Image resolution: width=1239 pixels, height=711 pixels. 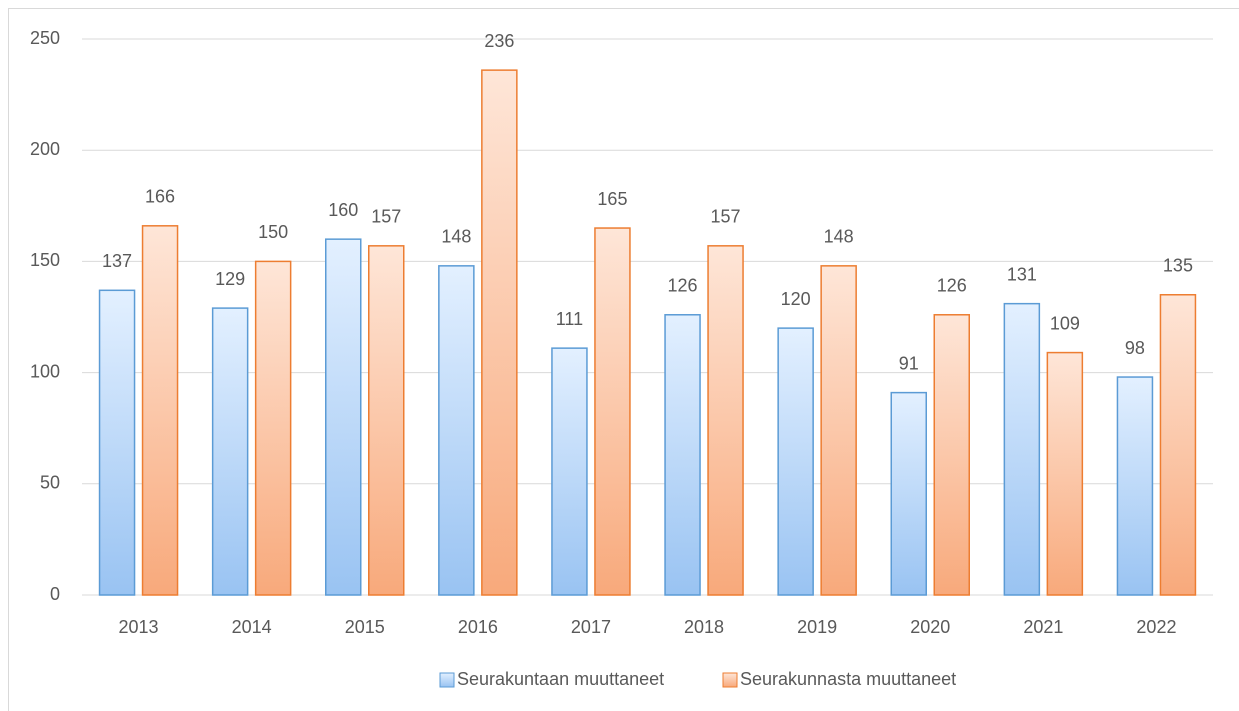 I want to click on x-tick-label: 2014, so click(x=252, y=627).